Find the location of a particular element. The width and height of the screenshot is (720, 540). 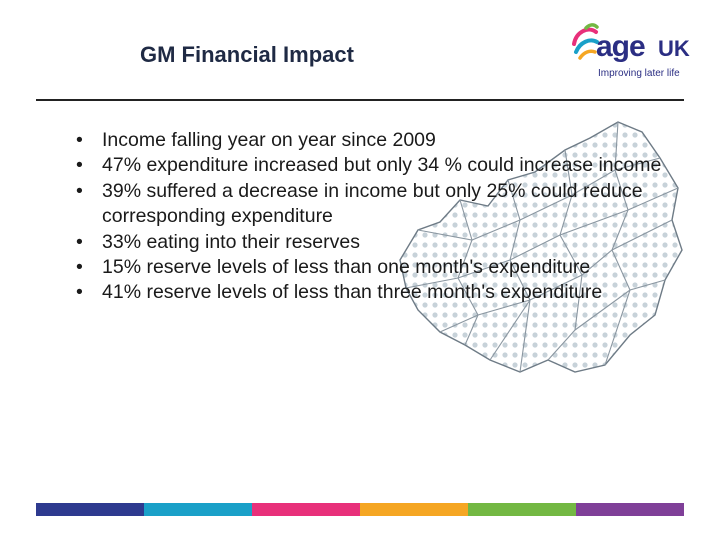

title-divider is located at coordinates (360, 100).